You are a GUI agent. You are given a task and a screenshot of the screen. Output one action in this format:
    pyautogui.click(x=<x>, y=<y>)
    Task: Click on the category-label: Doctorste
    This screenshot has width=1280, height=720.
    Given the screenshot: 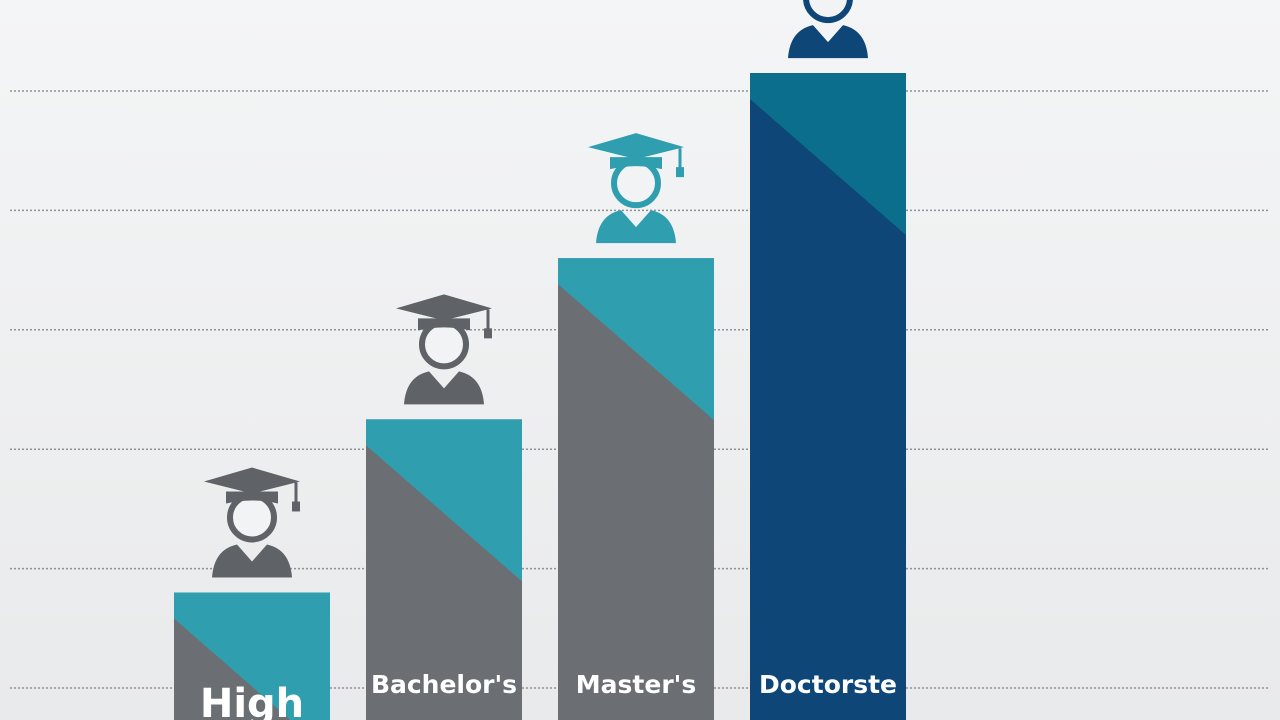 What is the action you would take?
    pyautogui.click(x=828, y=684)
    